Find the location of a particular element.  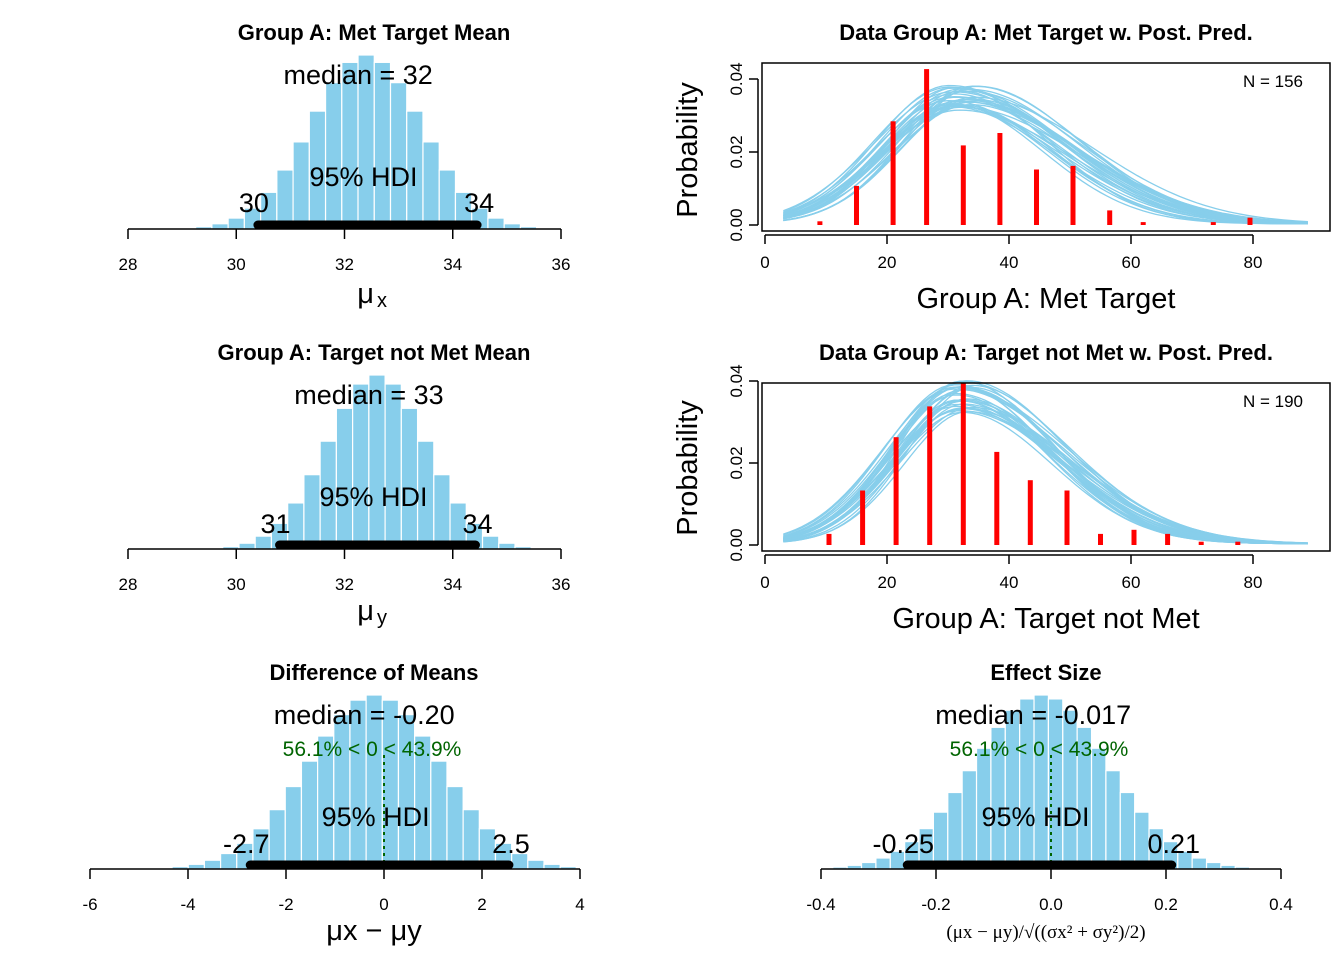

x-axis-label: (μx − μy)/√((σx² + σy²)/2) is located at coordinates (1045, 932).